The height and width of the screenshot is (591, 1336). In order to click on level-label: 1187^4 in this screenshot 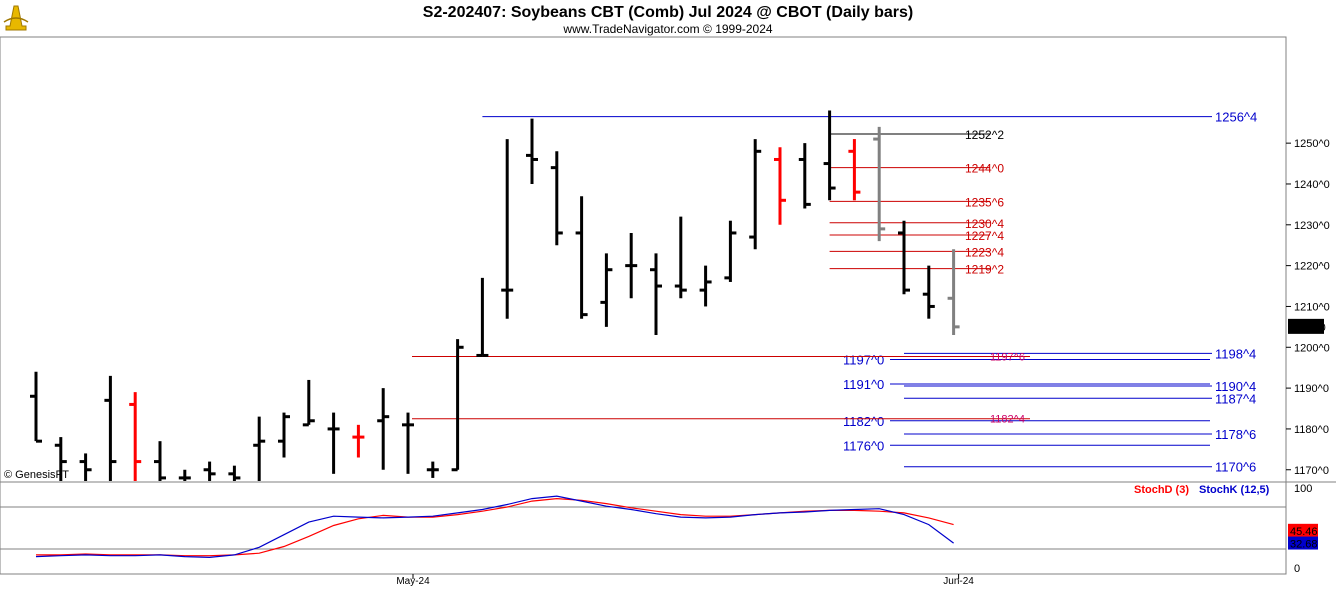, I will do `click(1235, 398)`.